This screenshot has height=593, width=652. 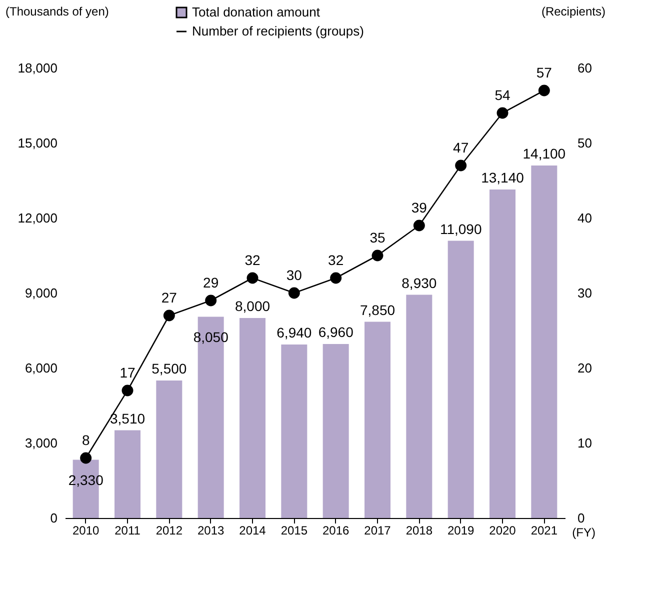 I want to click on data-label: 39, so click(x=419, y=208).